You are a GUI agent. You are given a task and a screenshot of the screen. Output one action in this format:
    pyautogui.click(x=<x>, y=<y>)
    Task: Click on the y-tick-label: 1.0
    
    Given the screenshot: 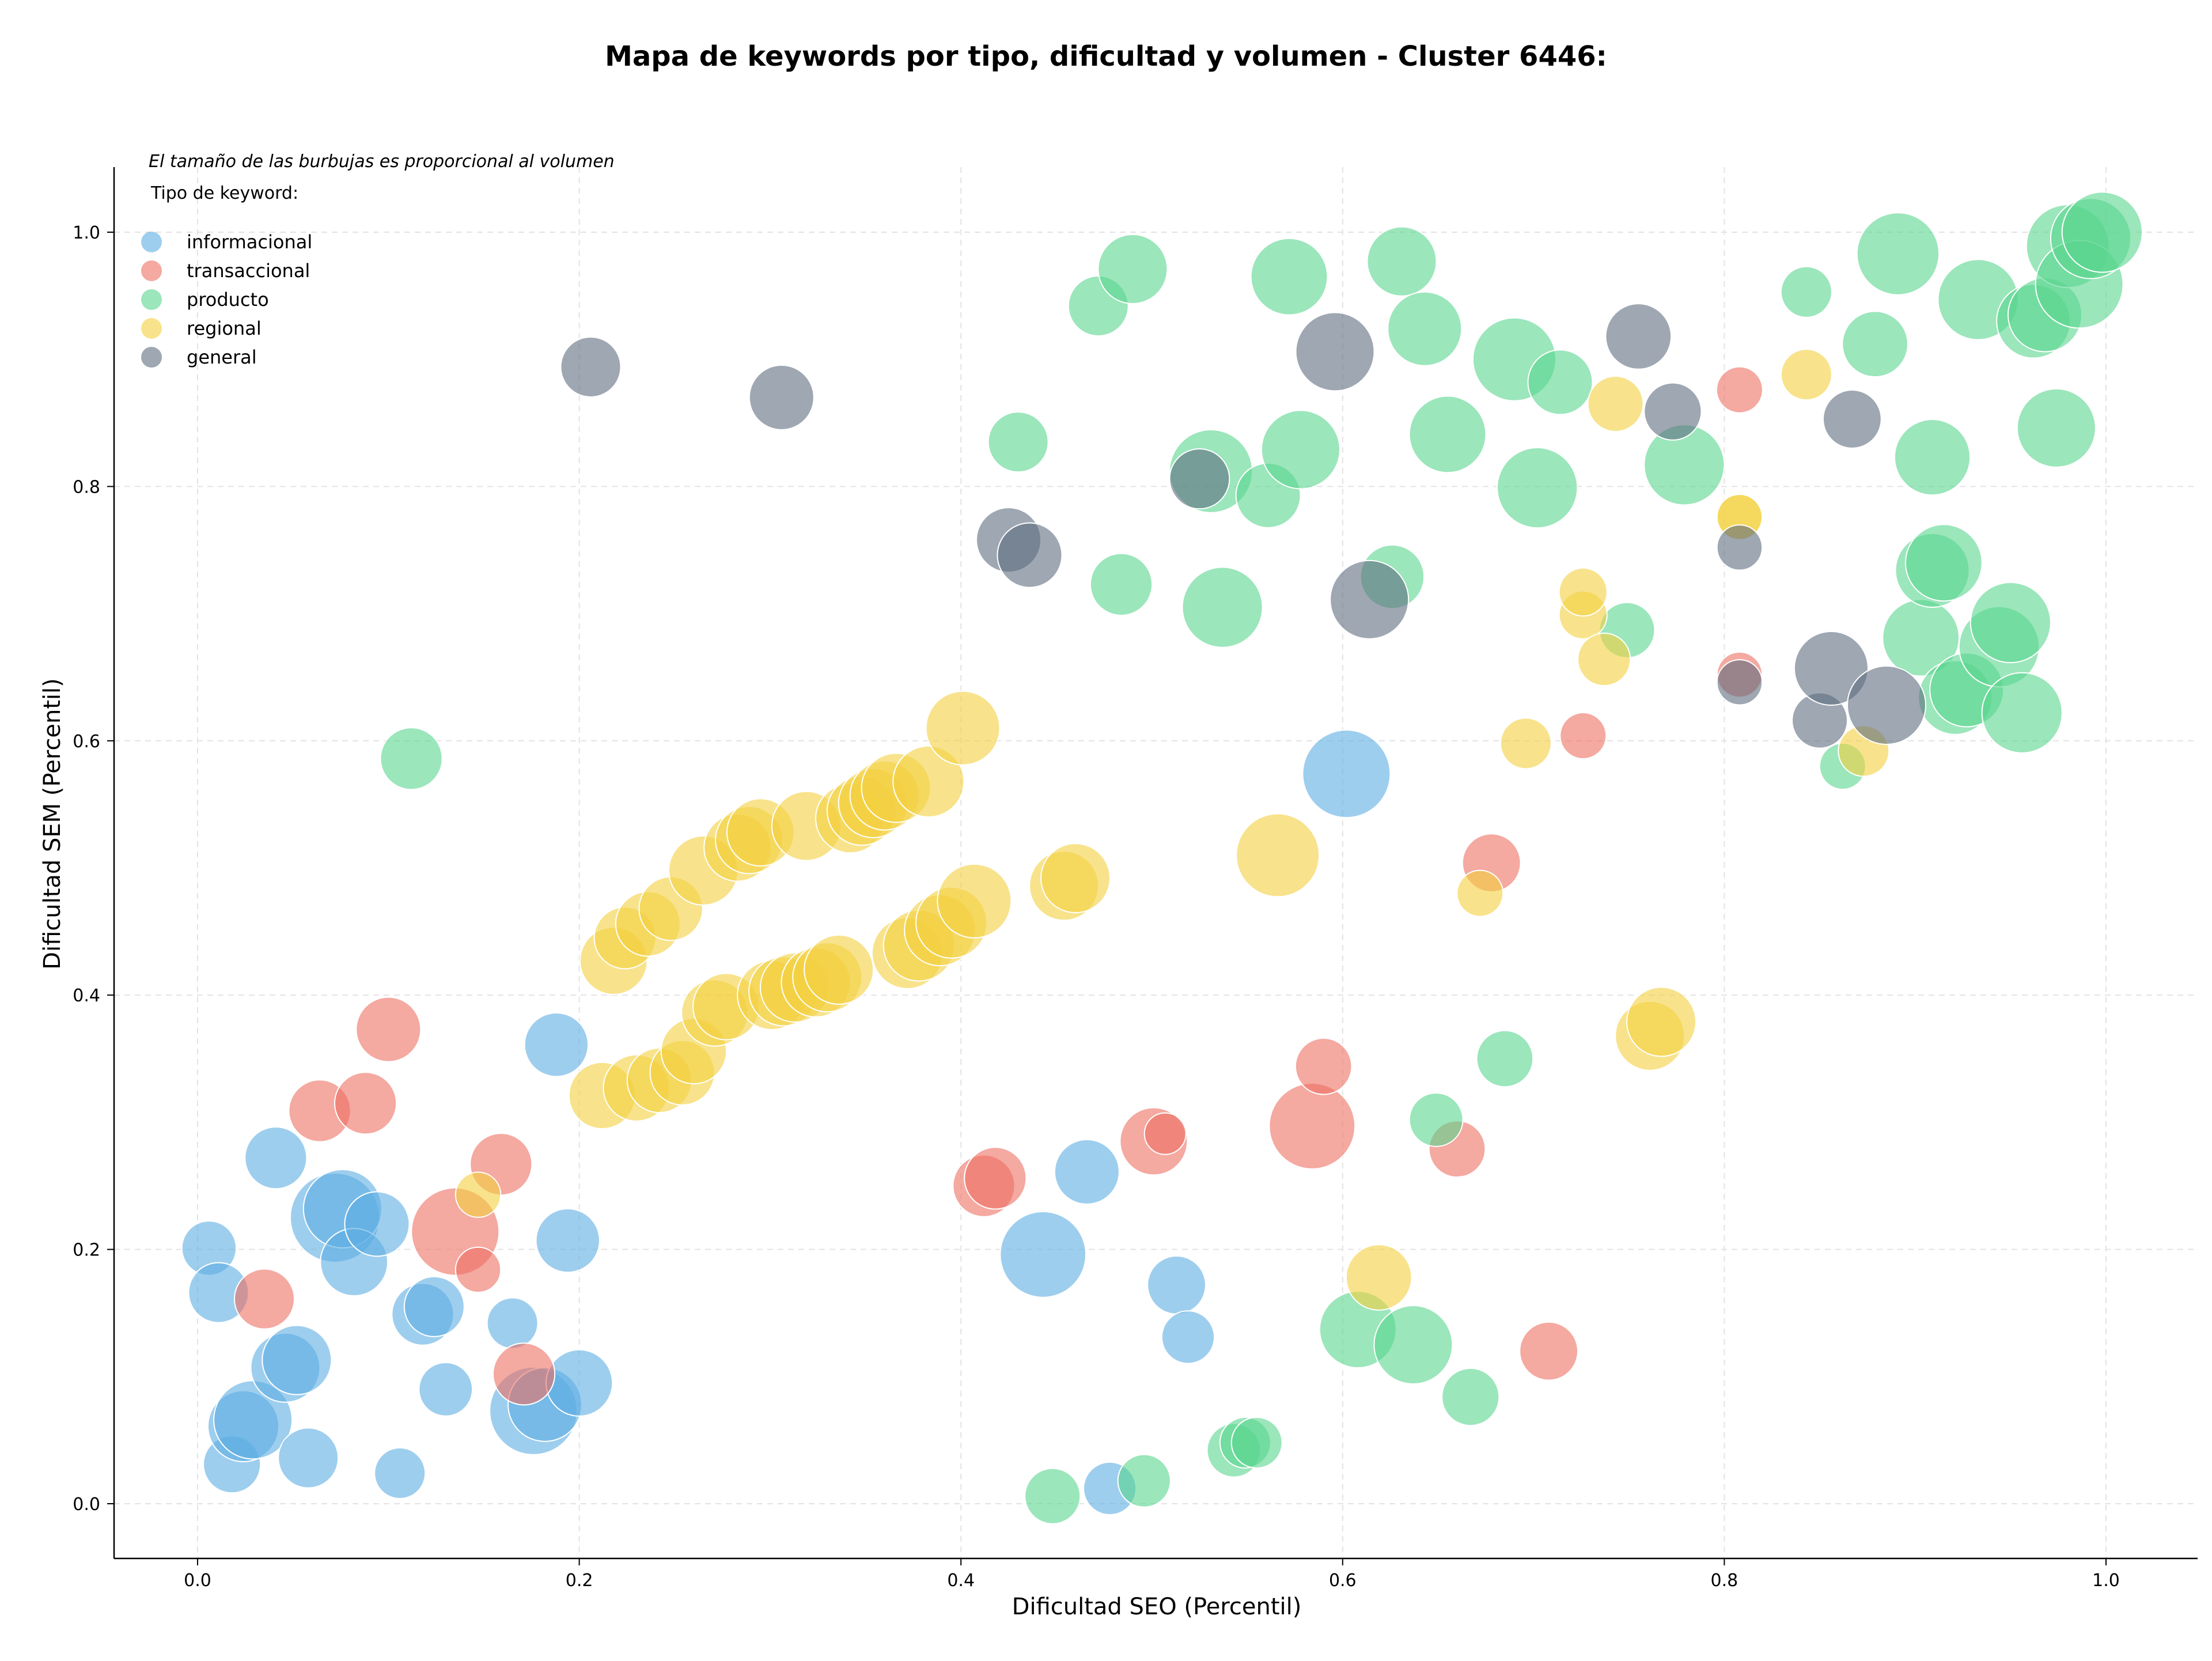 What is the action you would take?
    pyautogui.click(x=86, y=233)
    